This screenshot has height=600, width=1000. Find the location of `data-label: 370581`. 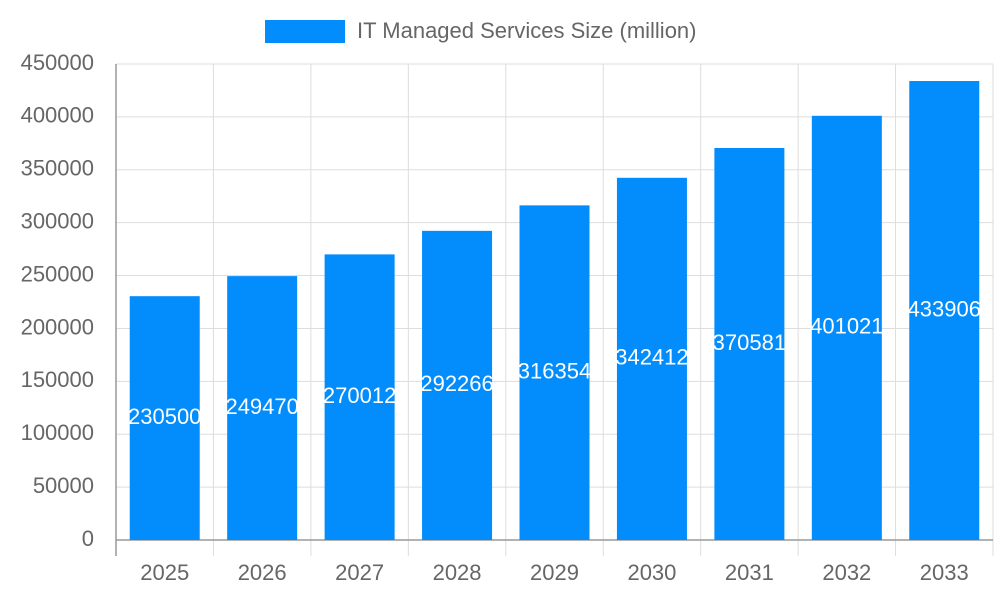

data-label: 370581 is located at coordinates (749, 342).